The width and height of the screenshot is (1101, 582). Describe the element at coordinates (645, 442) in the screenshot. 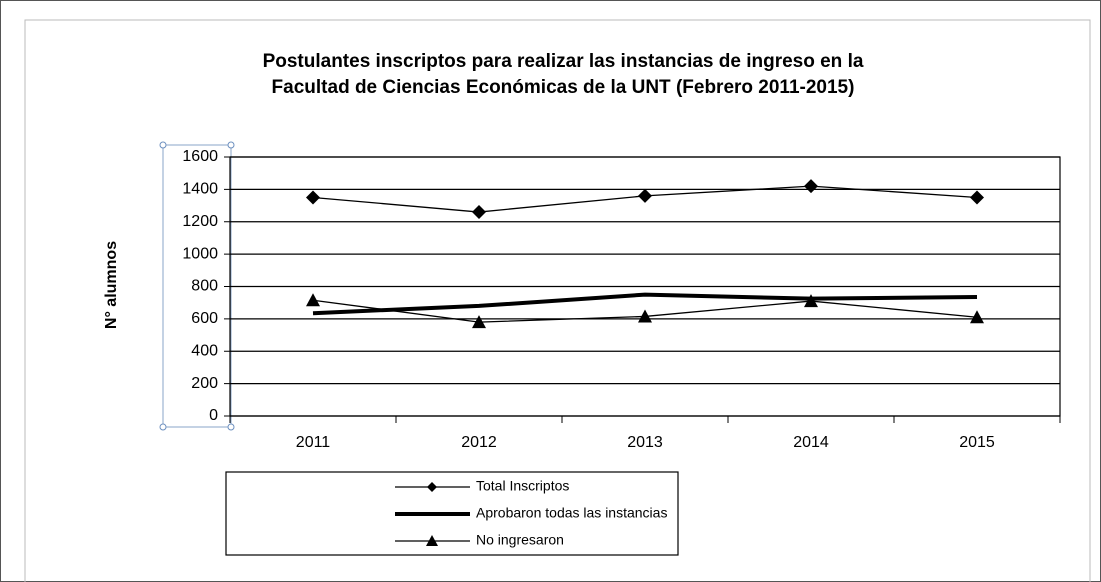

I see `x-tick-label: 2013` at that location.